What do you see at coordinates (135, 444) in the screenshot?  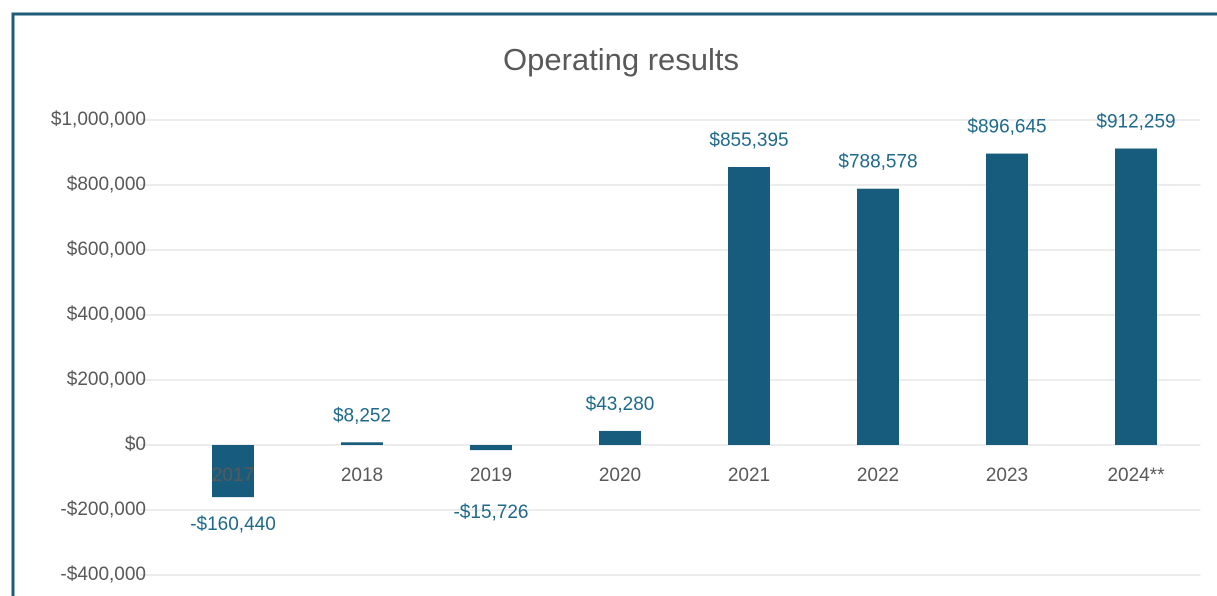 I see `y-tick-label: $0` at bounding box center [135, 444].